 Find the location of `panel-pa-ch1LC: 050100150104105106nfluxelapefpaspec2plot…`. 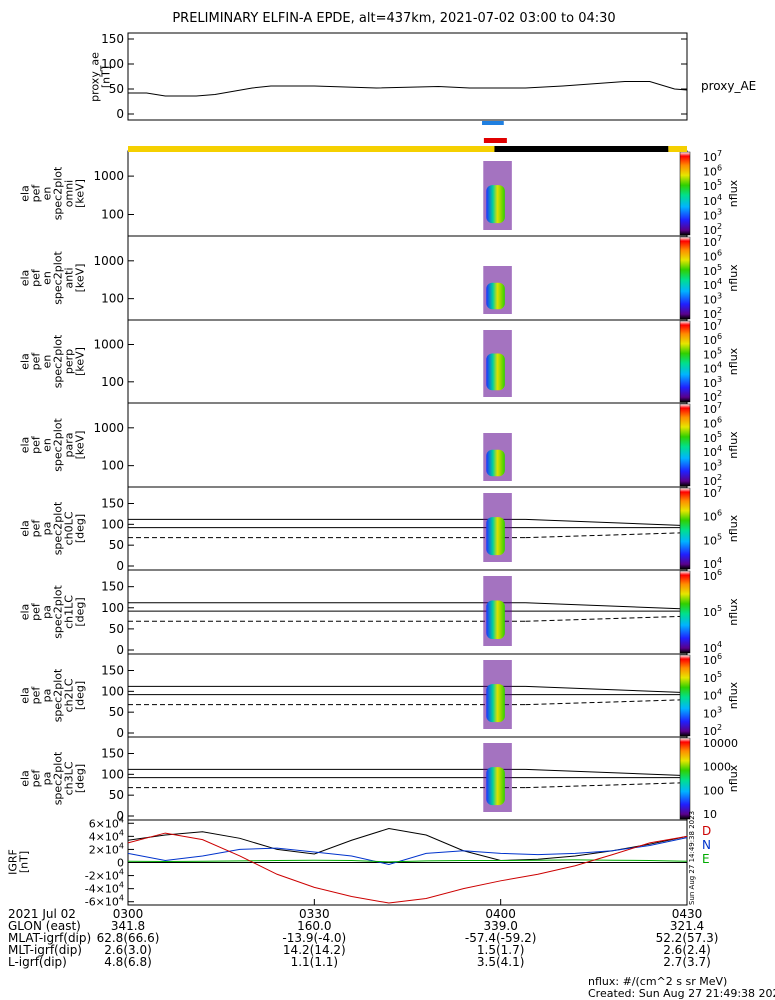

panel-pa-ch1LC: 050100150104105106nfluxelapefpaspec2plot… is located at coordinates (380, 612).